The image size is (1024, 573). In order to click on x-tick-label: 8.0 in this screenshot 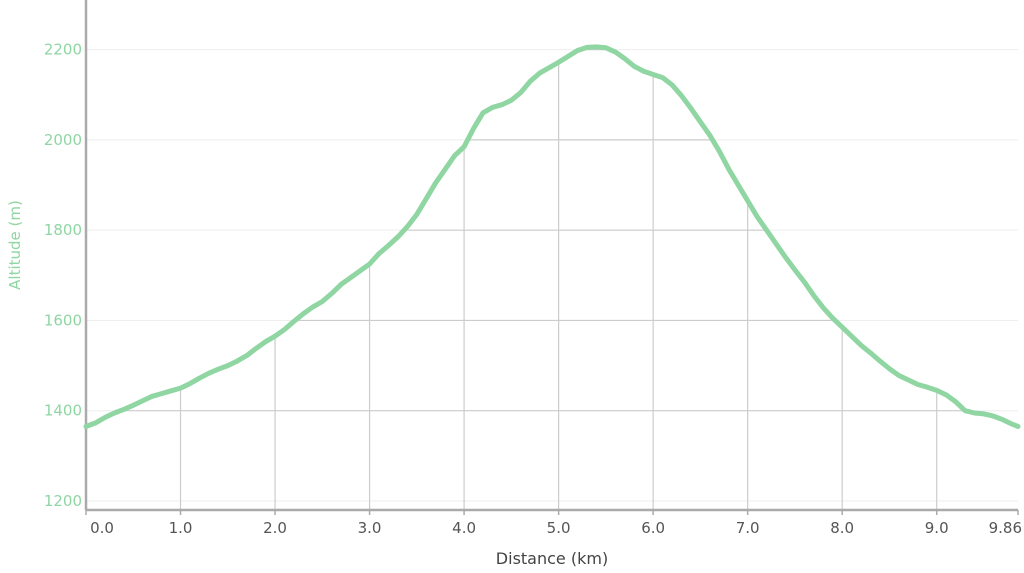, I will do `click(842, 528)`.